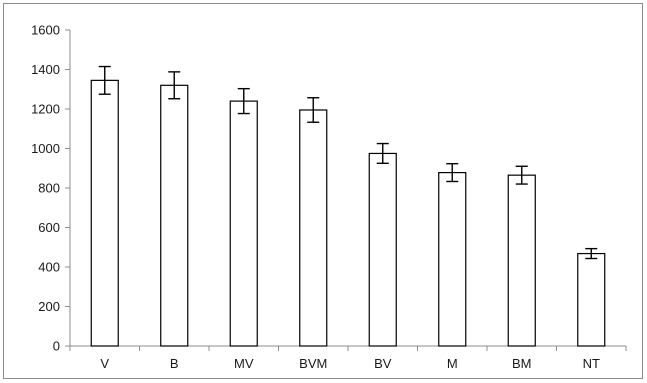  I want to click on x-axis: V B MV BVM BV M BM NT, so click(348, 358).